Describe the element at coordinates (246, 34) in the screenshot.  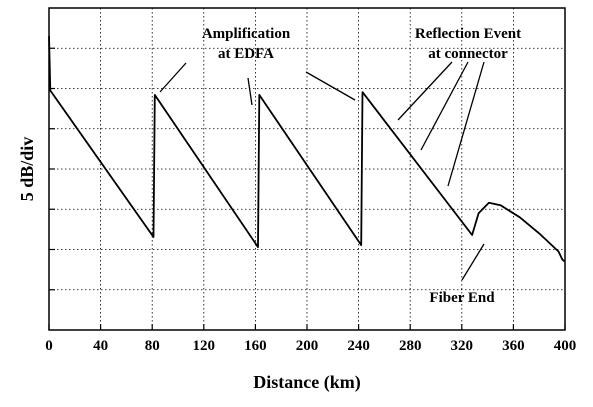
I see `annotation: Amplification` at that location.